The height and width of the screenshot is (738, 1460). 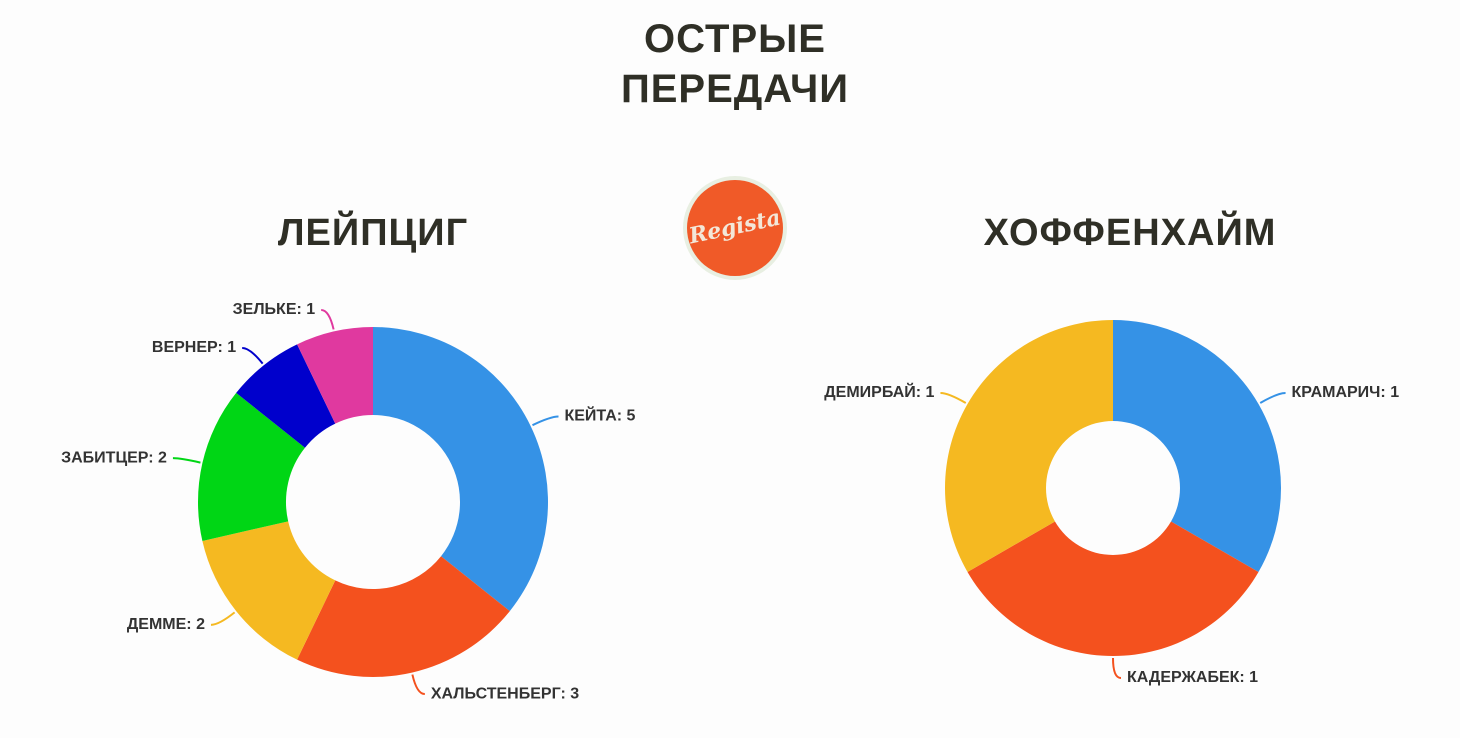 I want to click on data-label: ДЕМИРБАЙ: 1, so click(x=879, y=391).